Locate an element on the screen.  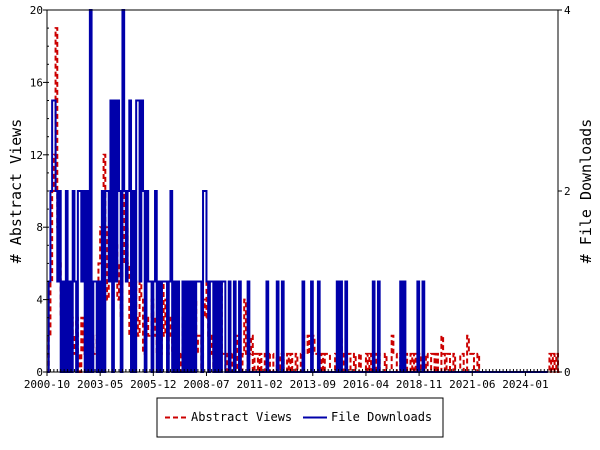
x-tick-label: 2013-09 is located at coordinates (313, 384).